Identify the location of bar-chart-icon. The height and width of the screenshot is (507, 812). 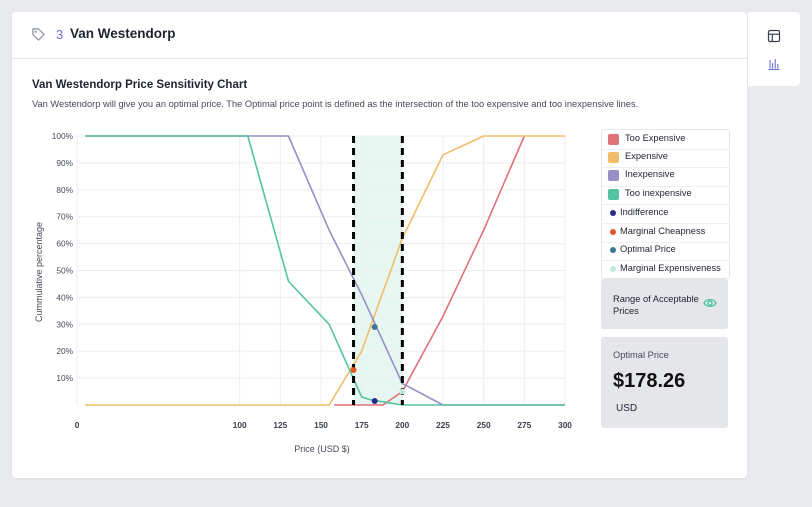
(774, 64).